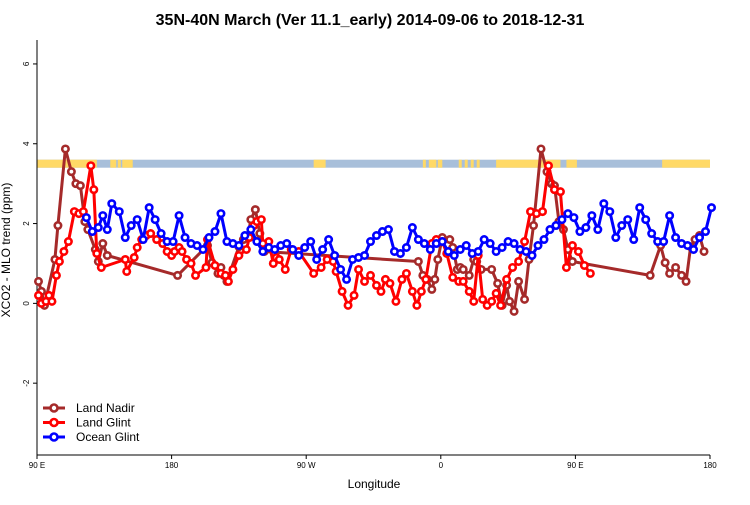 The width and height of the screenshot is (750, 505). What do you see at coordinates (26, 223) in the screenshot?
I see `y-tick-label: 2` at bounding box center [26, 223].